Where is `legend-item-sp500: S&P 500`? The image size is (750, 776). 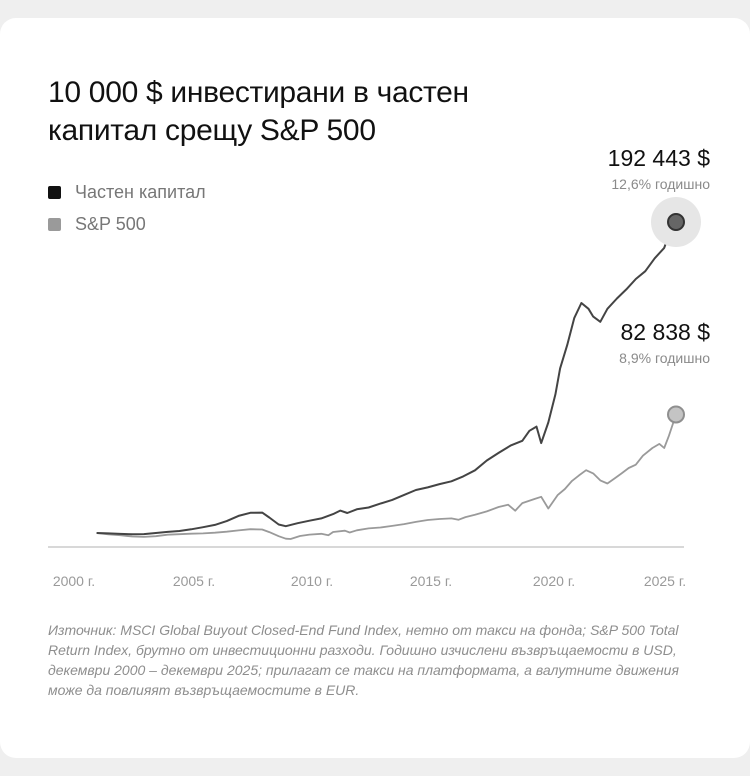
legend-item-sp500: S&P 500 is located at coordinates (127, 224).